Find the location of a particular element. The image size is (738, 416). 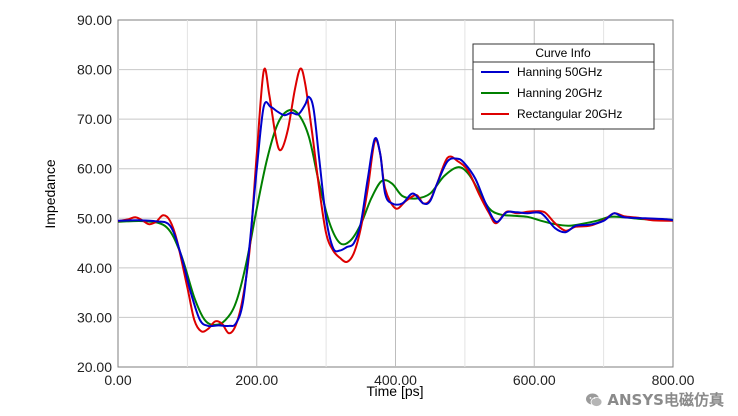

y-tick-label: 30.00 is located at coordinates (94, 317).